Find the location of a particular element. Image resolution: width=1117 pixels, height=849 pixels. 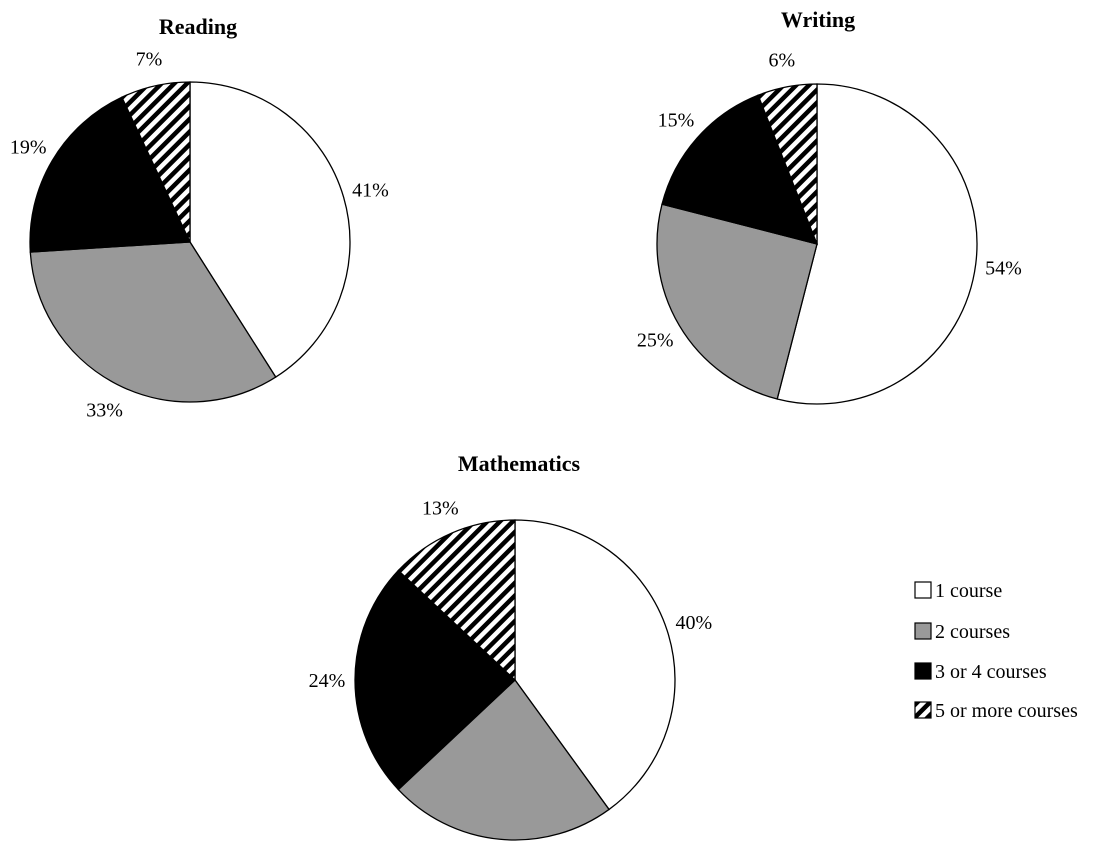

slice-label: 41% is located at coordinates (370, 191).